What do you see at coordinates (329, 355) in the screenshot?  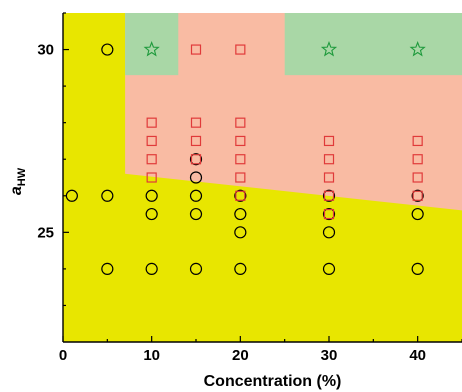 I see `x-tick-label: 30` at bounding box center [329, 355].